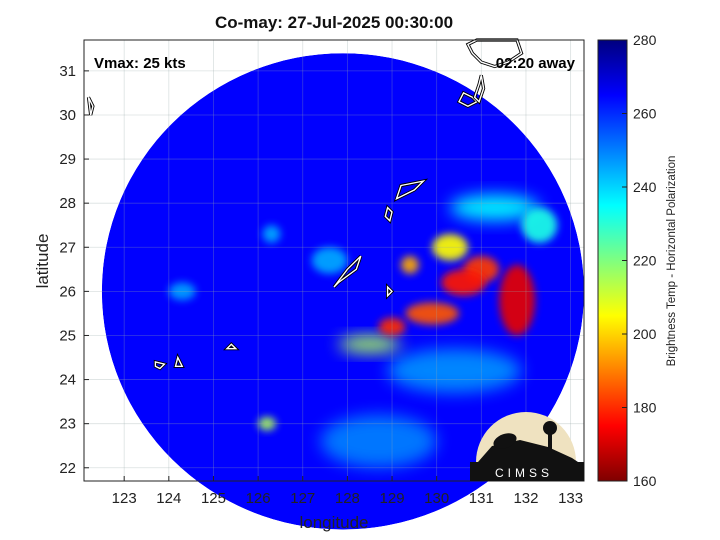 This screenshot has height=540, width=720. I want to click on y-tick-label: 30, so click(67, 115).